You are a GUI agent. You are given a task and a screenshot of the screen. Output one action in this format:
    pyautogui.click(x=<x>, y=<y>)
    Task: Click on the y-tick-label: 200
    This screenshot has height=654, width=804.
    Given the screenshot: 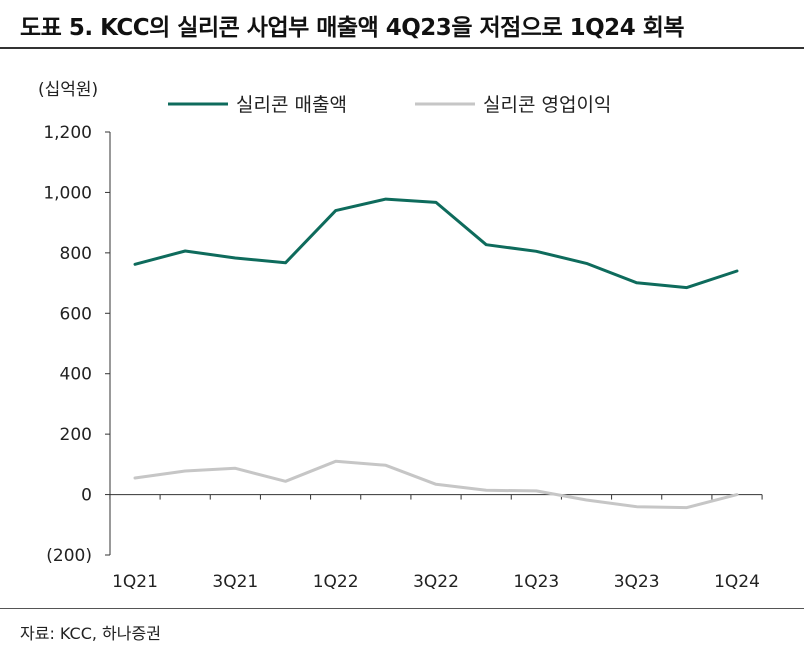 What is the action you would take?
    pyautogui.click(x=76, y=435)
    